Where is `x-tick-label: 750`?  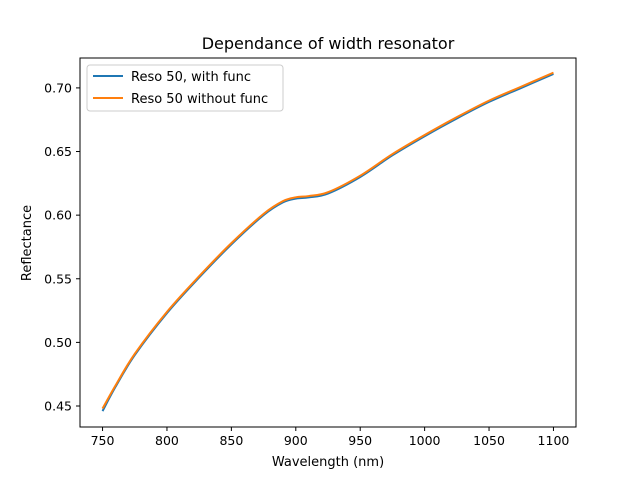
x-tick-label: 750 is located at coordinates (103, 440).